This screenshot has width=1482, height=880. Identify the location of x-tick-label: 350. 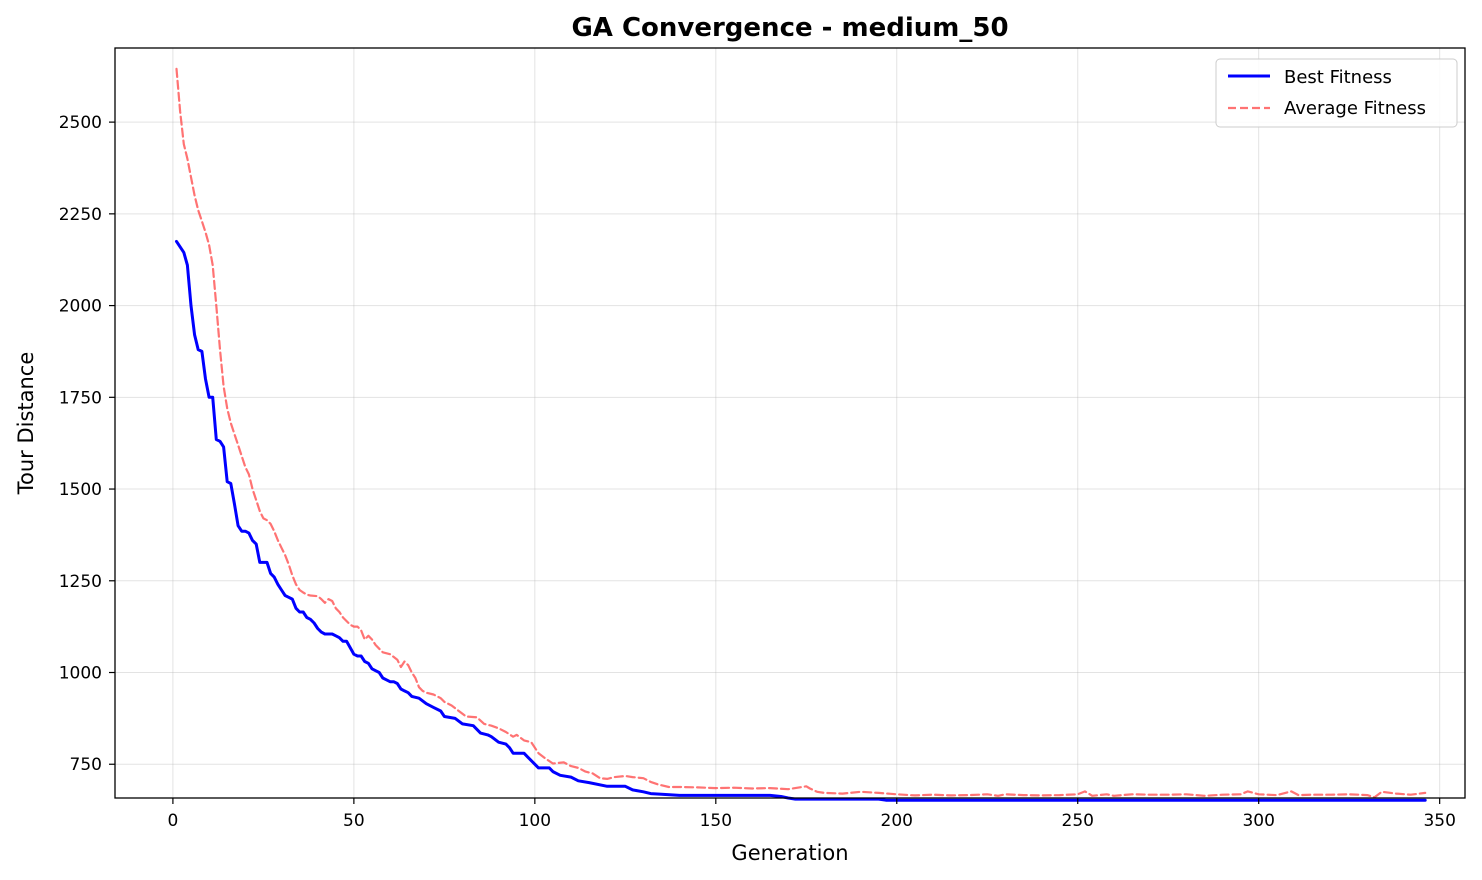
(1439, 821).